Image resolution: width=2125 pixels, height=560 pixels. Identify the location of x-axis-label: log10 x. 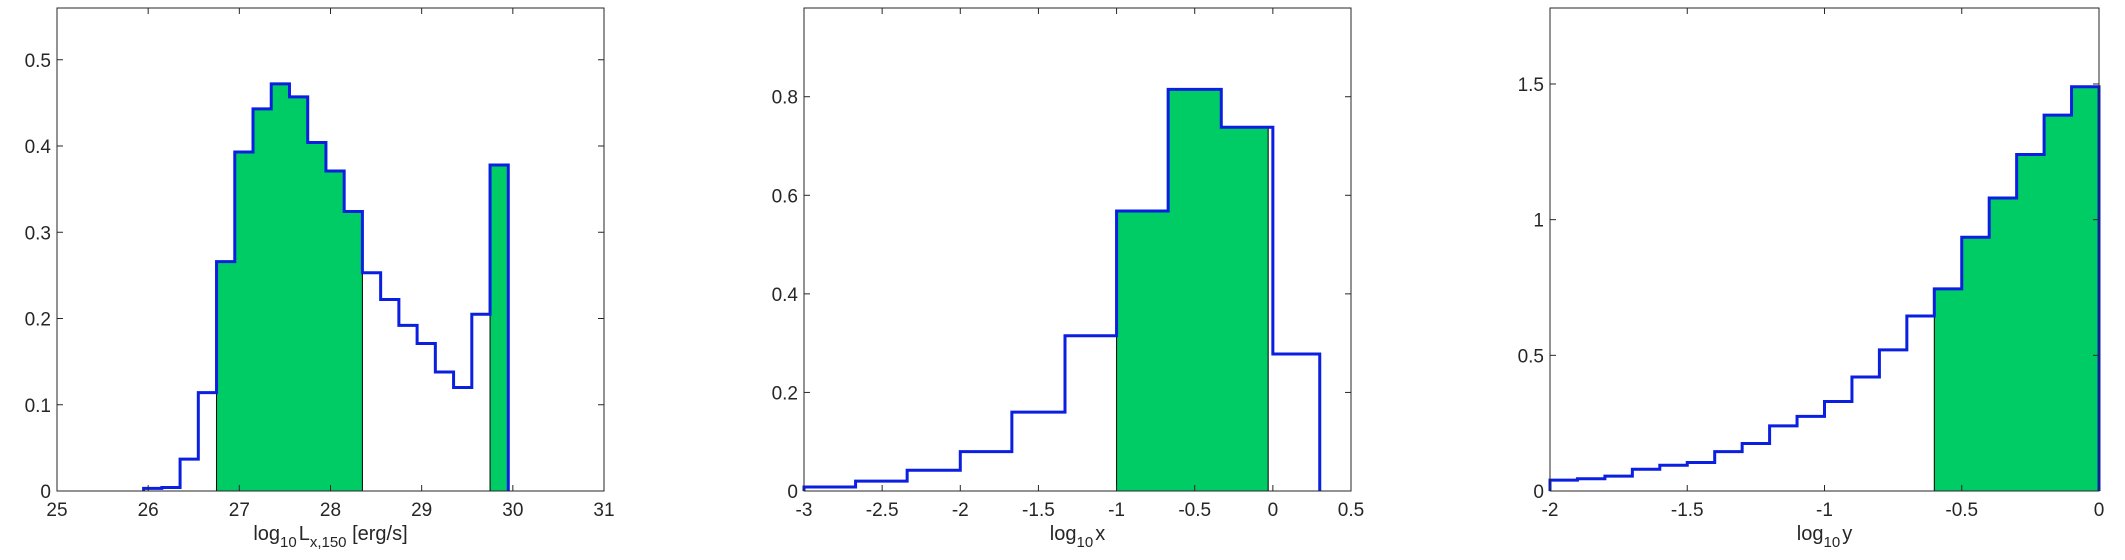
(1077, 537).